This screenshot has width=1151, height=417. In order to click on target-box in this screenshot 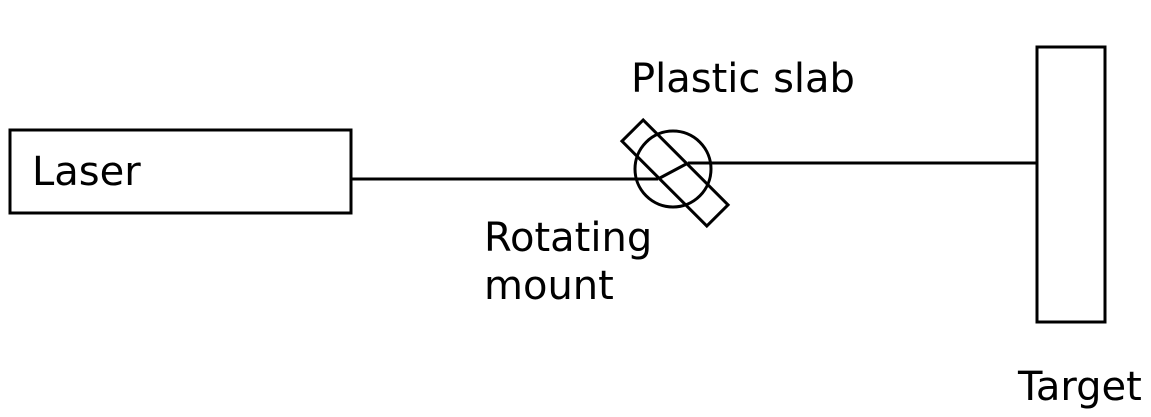, I will do `click(1071, 184)`.